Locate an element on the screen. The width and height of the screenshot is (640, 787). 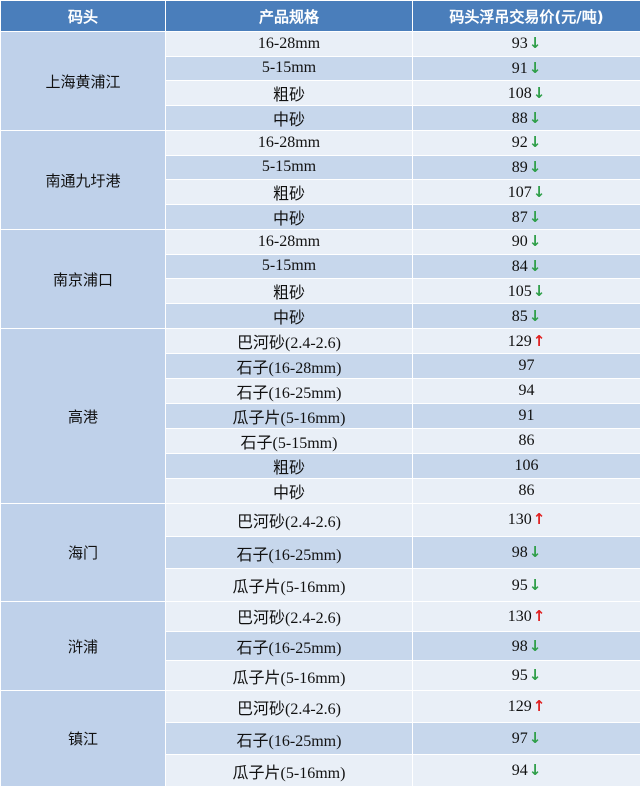
price-cell: 85↓ is located at coordinates (526, 316).